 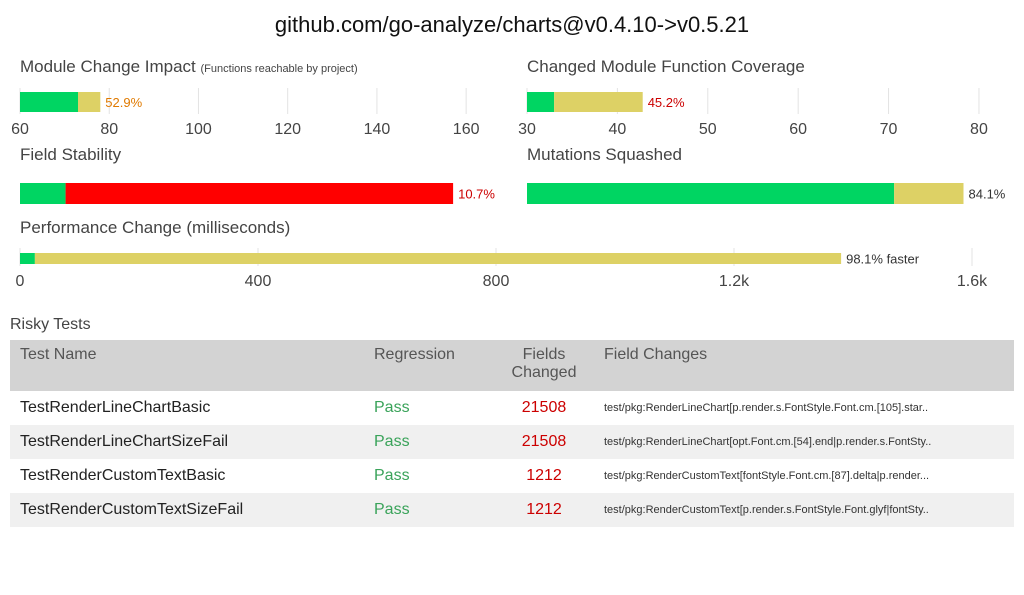 I want to click on stability-bar-segment-good, so click(x=43, y=193).